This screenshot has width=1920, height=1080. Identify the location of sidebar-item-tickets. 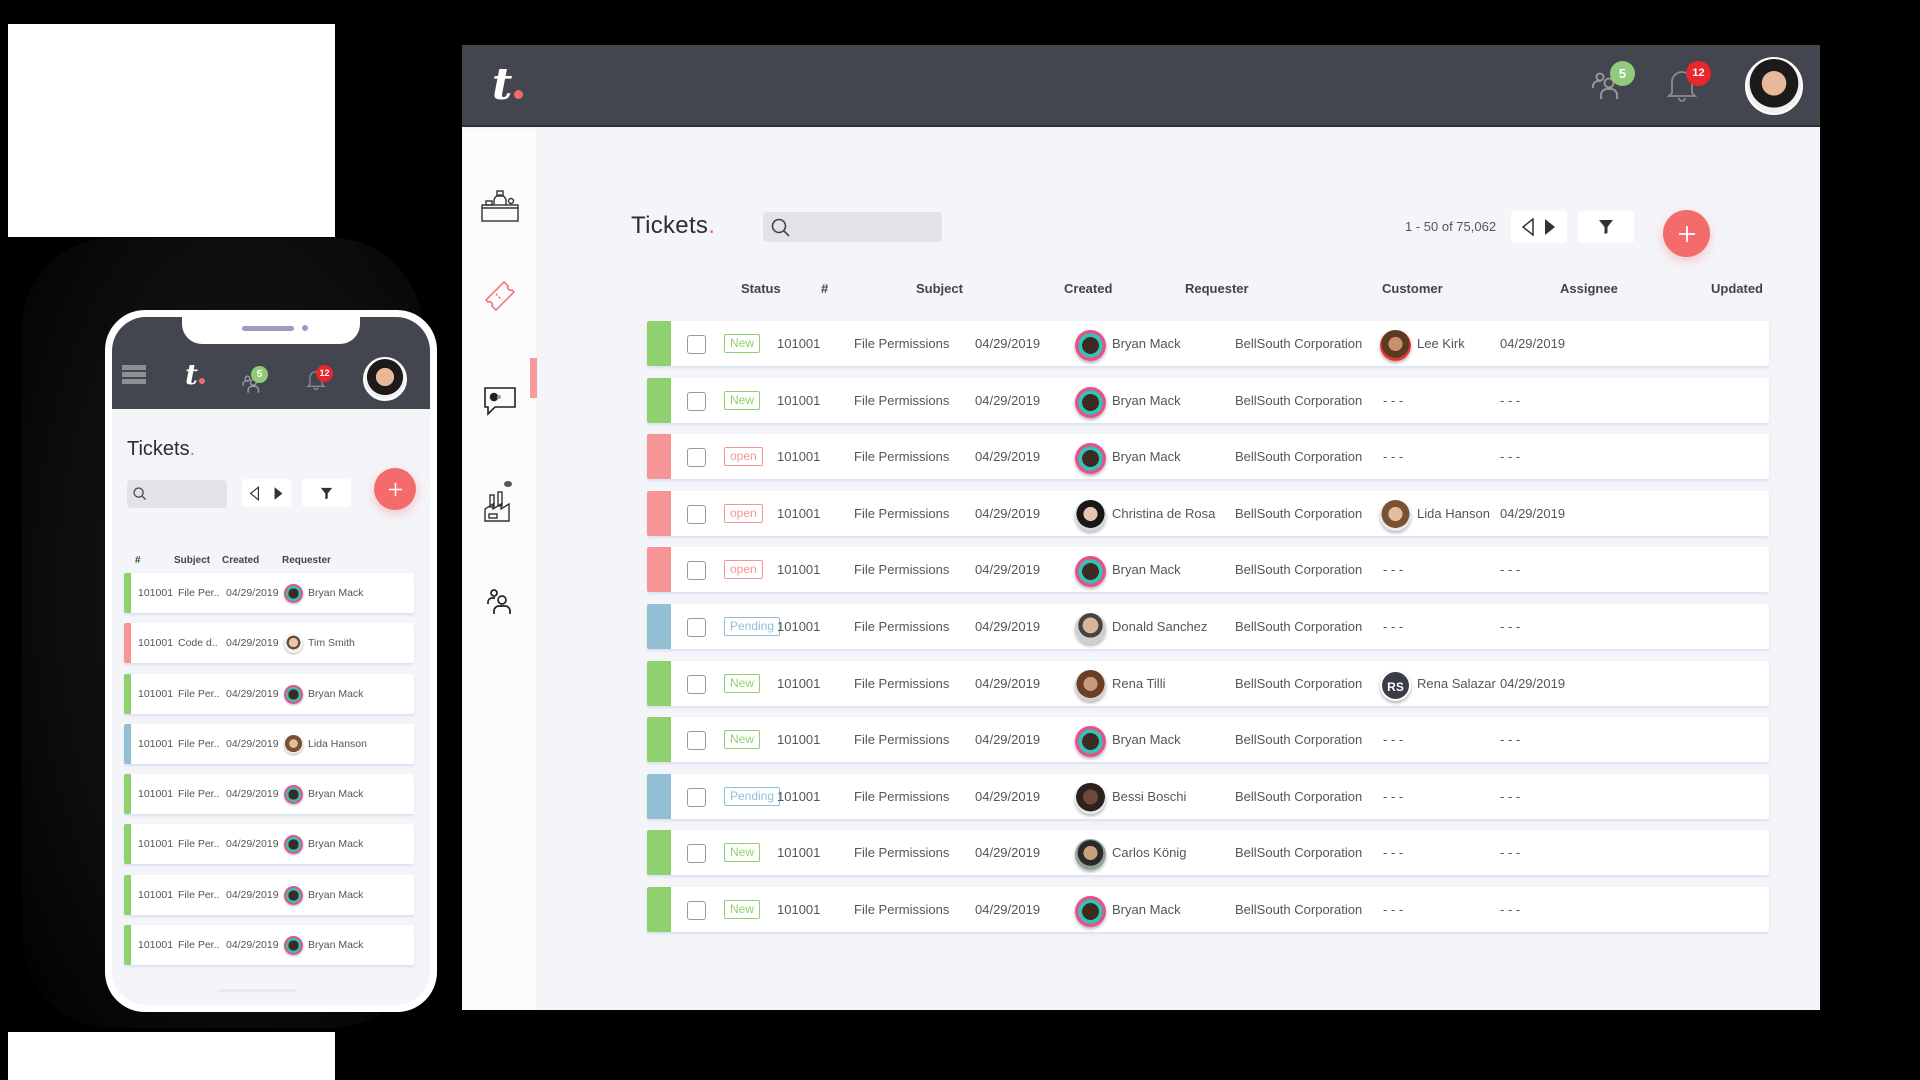
(500, 296).